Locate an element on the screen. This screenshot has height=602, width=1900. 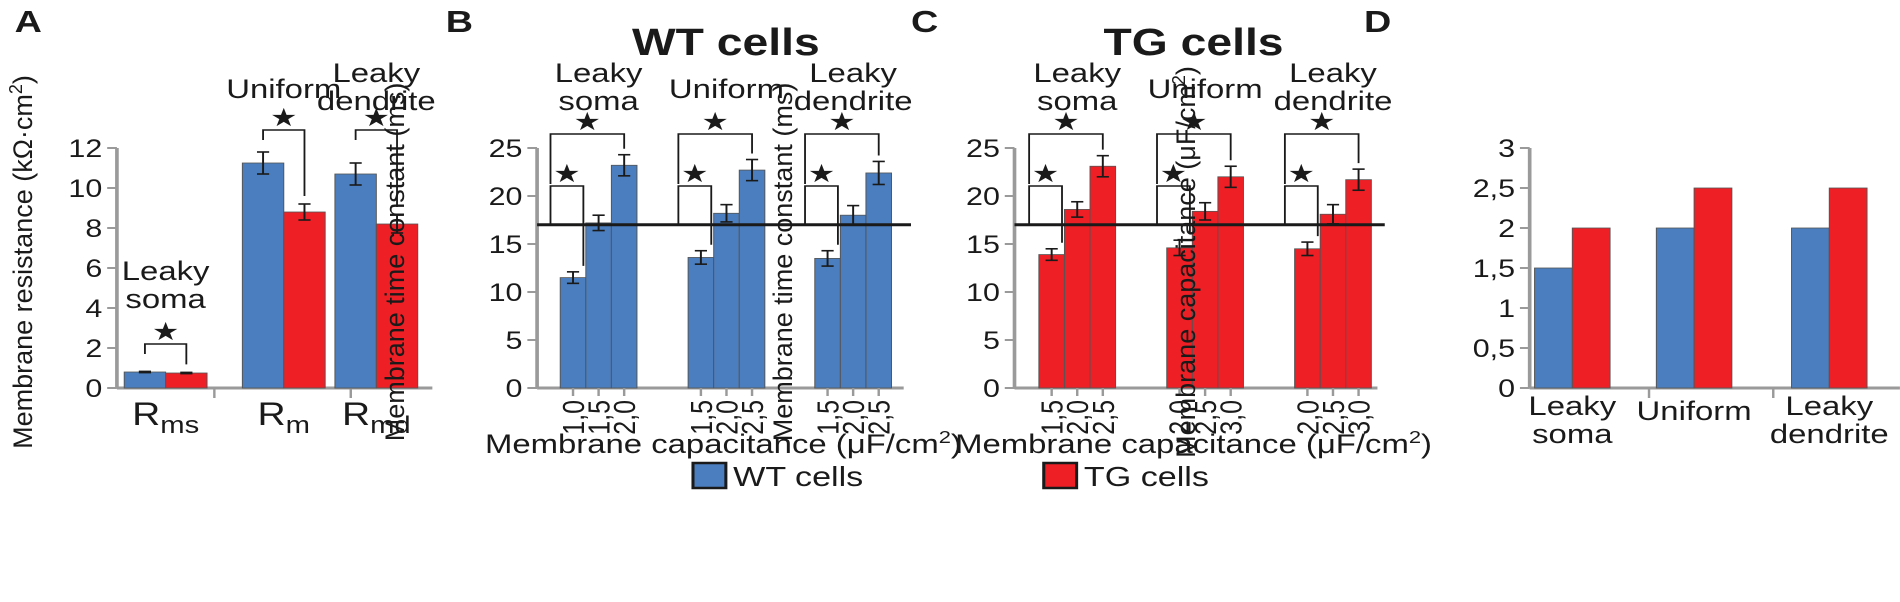
legend-label-wt: WT cells is located at coordinates (798, 476).